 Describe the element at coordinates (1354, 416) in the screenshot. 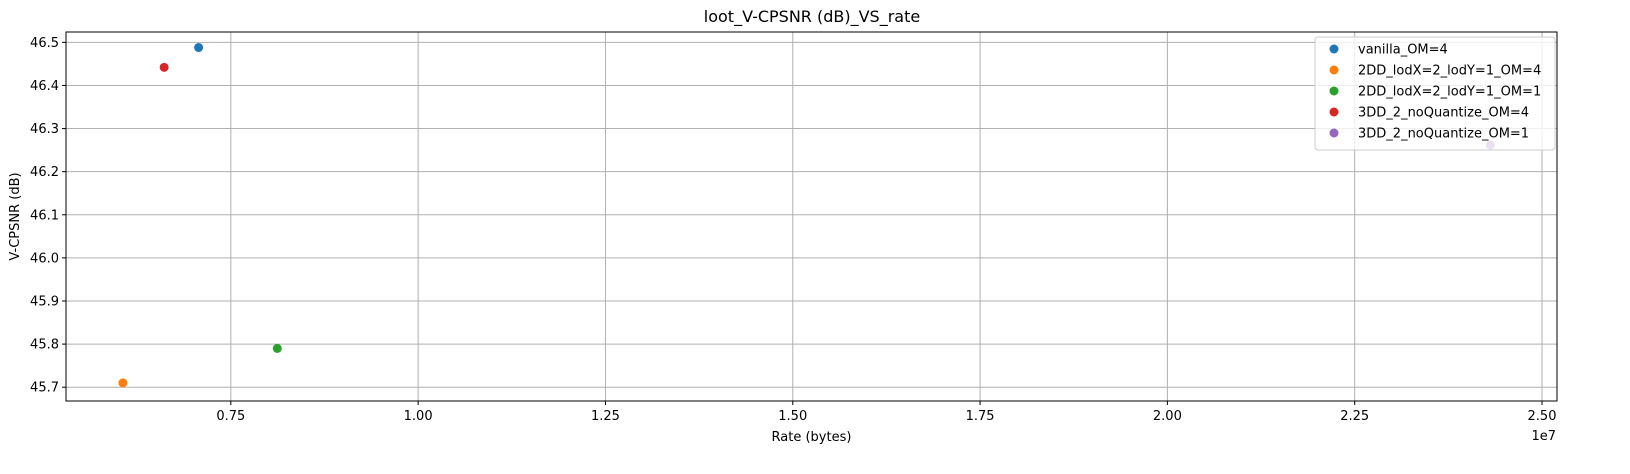

I see `x-tick-label: 2.25` at that location.